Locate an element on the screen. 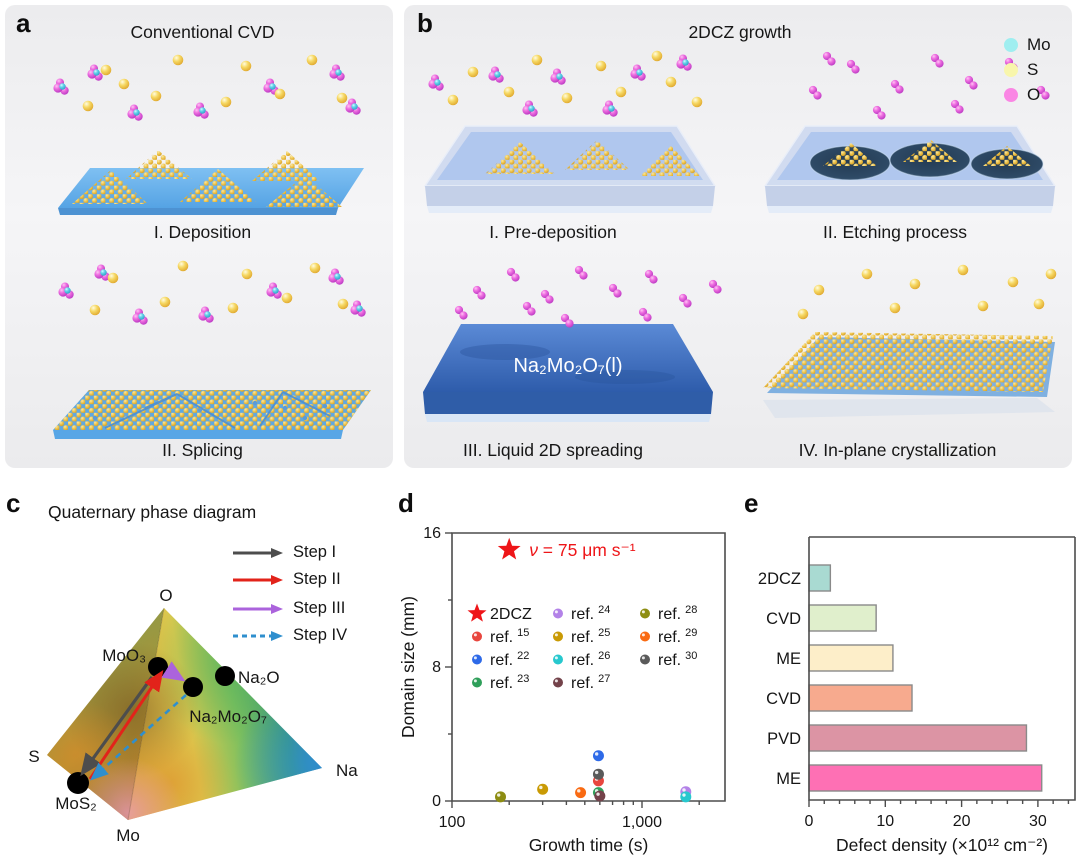 The height and width of the screenshot is (861, 1080). scene-etching-process is located at coordinates (910, 132).